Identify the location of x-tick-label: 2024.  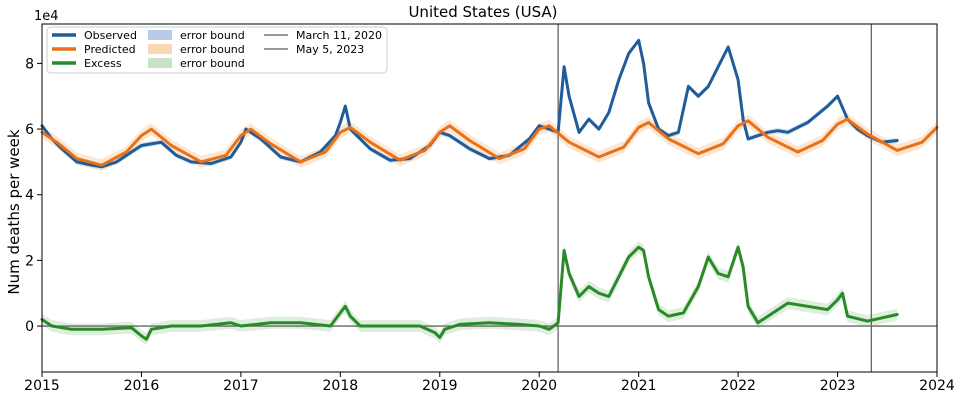
(937, 386).